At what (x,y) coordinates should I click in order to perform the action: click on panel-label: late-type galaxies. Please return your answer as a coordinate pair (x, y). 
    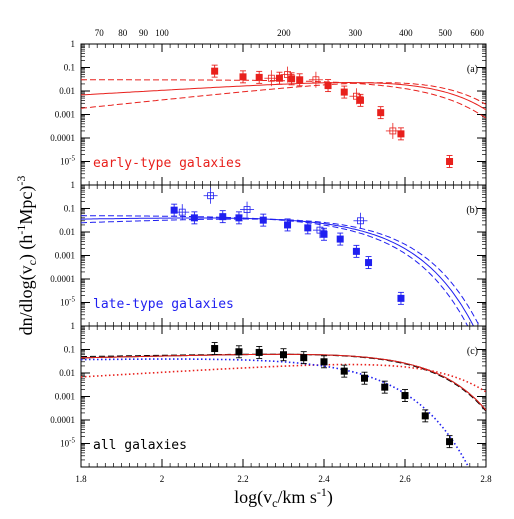
    Looking at the image, I should click on (163, 304).